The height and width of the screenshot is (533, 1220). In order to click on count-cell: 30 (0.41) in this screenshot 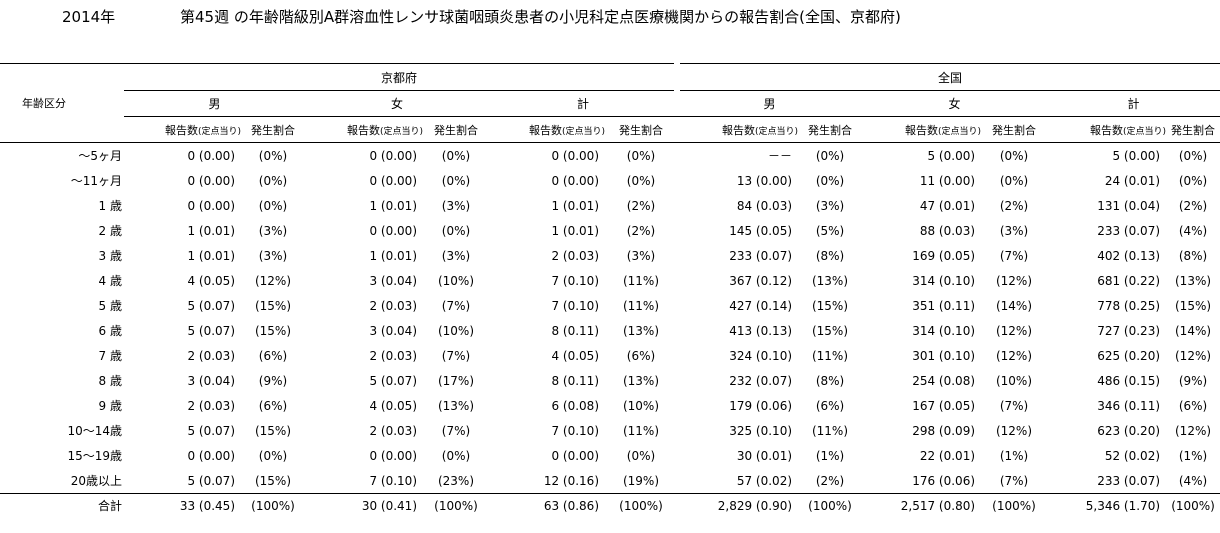, I will do `click(364, 505)`.